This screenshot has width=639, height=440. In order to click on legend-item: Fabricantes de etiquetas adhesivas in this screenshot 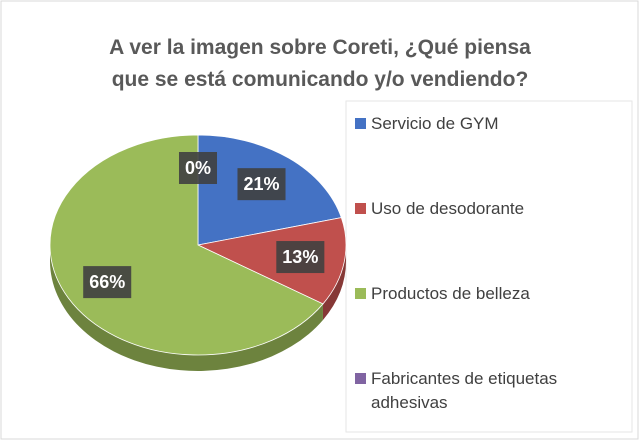, I will do `click(484, 391)`.